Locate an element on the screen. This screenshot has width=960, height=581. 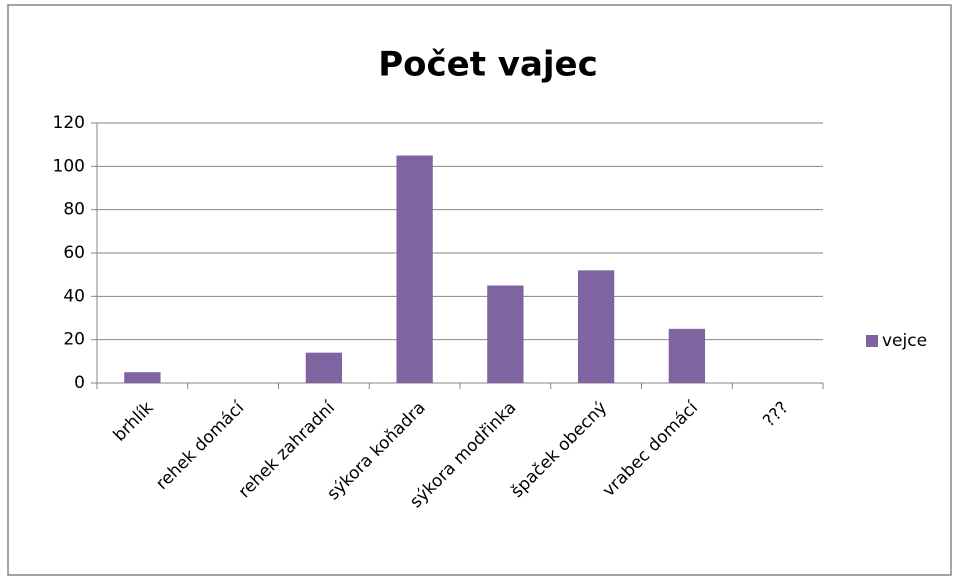
legend-label: vejce is located at coordinates (904, 341).